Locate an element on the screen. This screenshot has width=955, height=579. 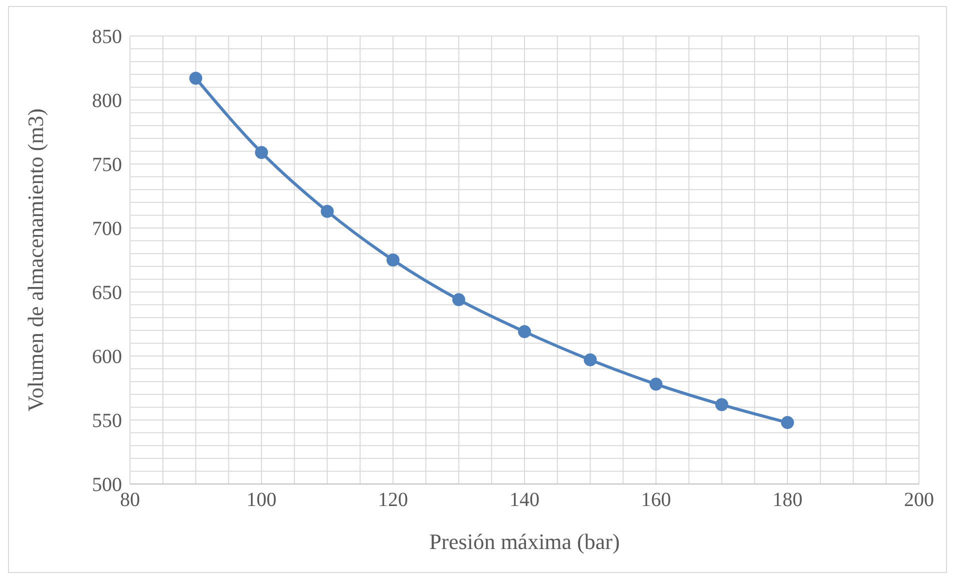
y-tick-label: 550 is located at coordinates (107, 421).